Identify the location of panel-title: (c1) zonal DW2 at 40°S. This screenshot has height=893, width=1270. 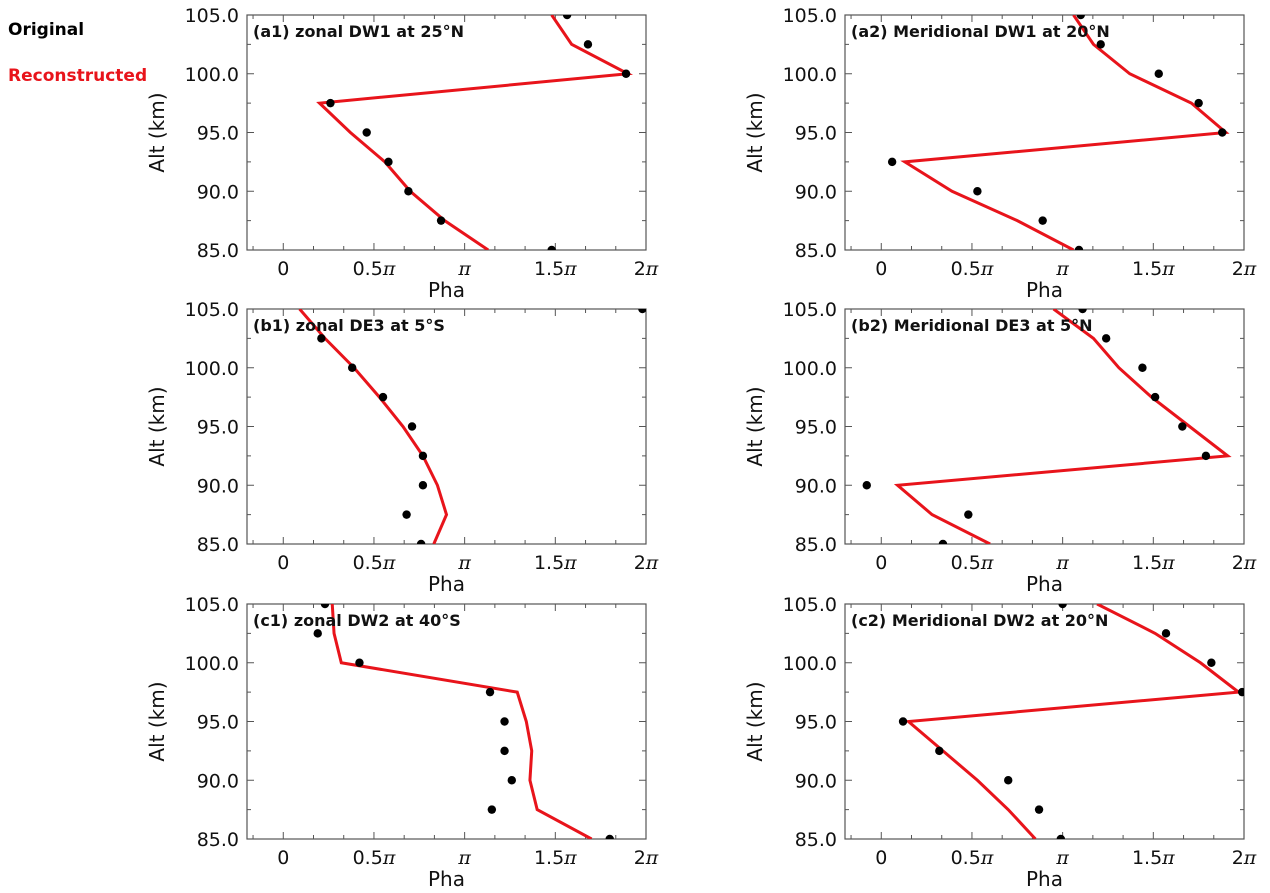
(357, 620).